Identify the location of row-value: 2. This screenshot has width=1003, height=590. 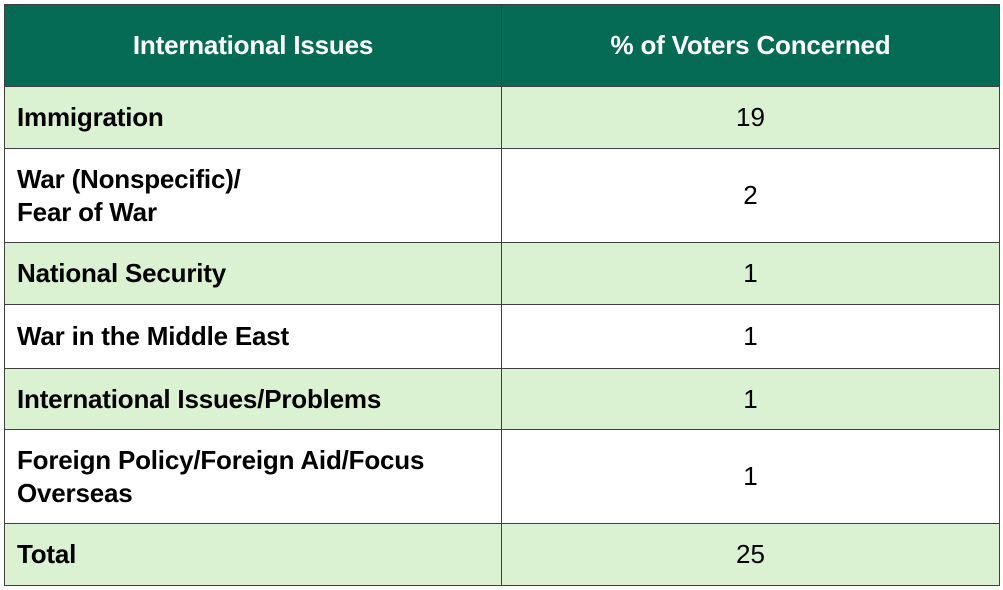
(750, 195).